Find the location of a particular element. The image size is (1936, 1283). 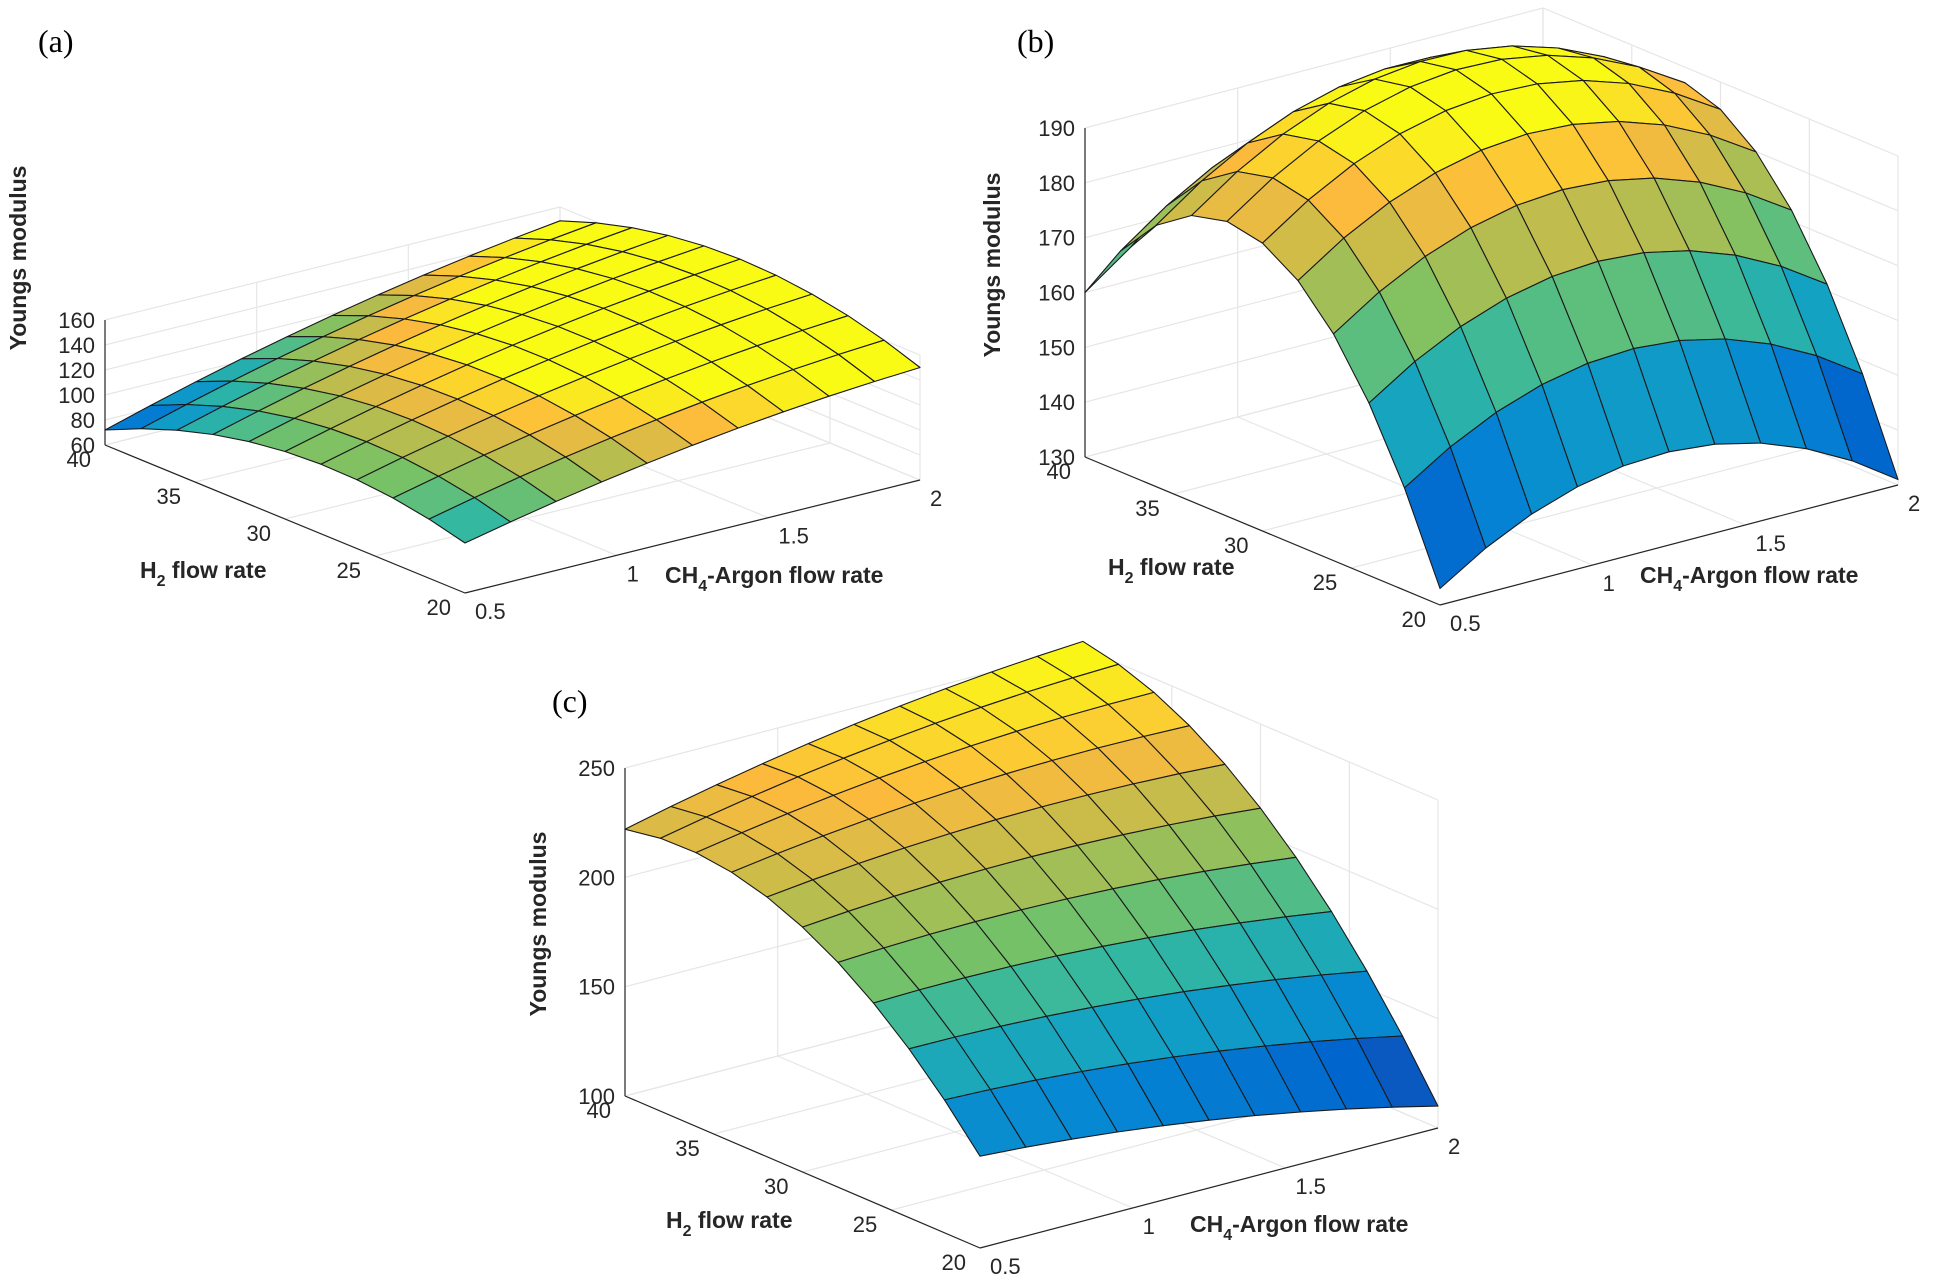

z-tick-label: 250 is located at coordinates (596, 768).